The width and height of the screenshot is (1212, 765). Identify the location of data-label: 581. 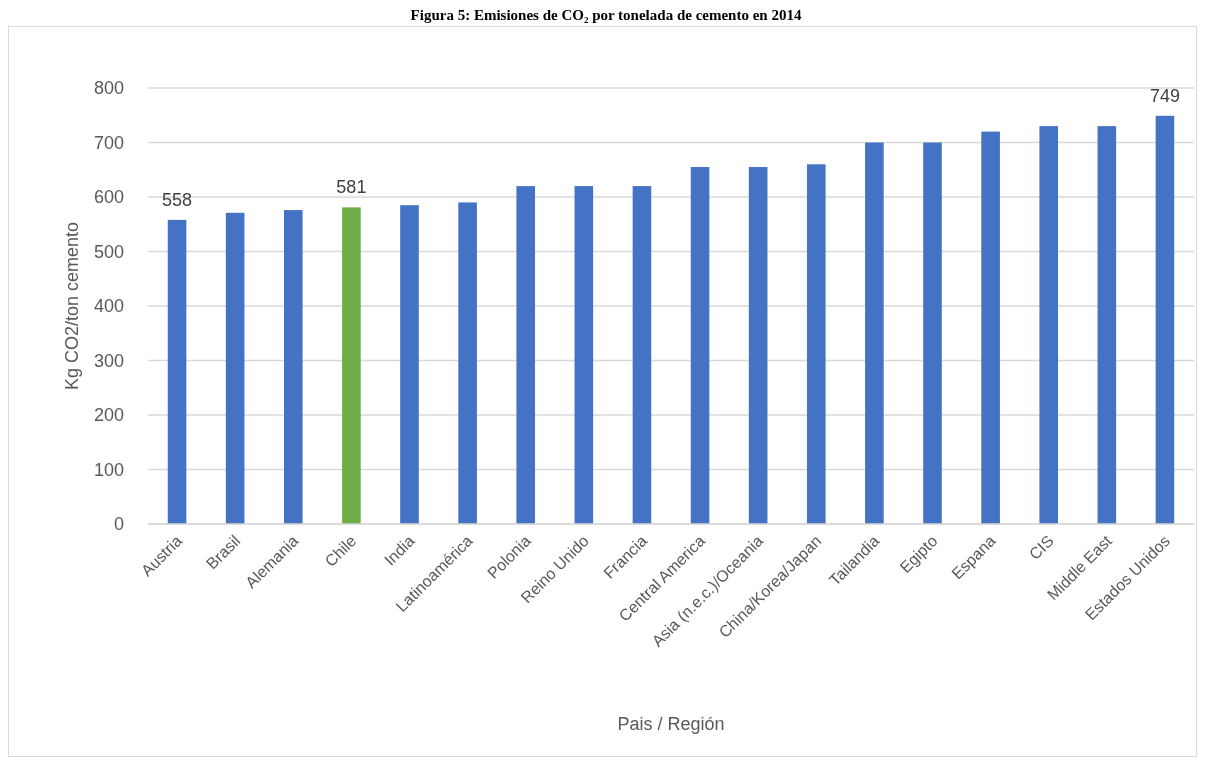
(351, 187).